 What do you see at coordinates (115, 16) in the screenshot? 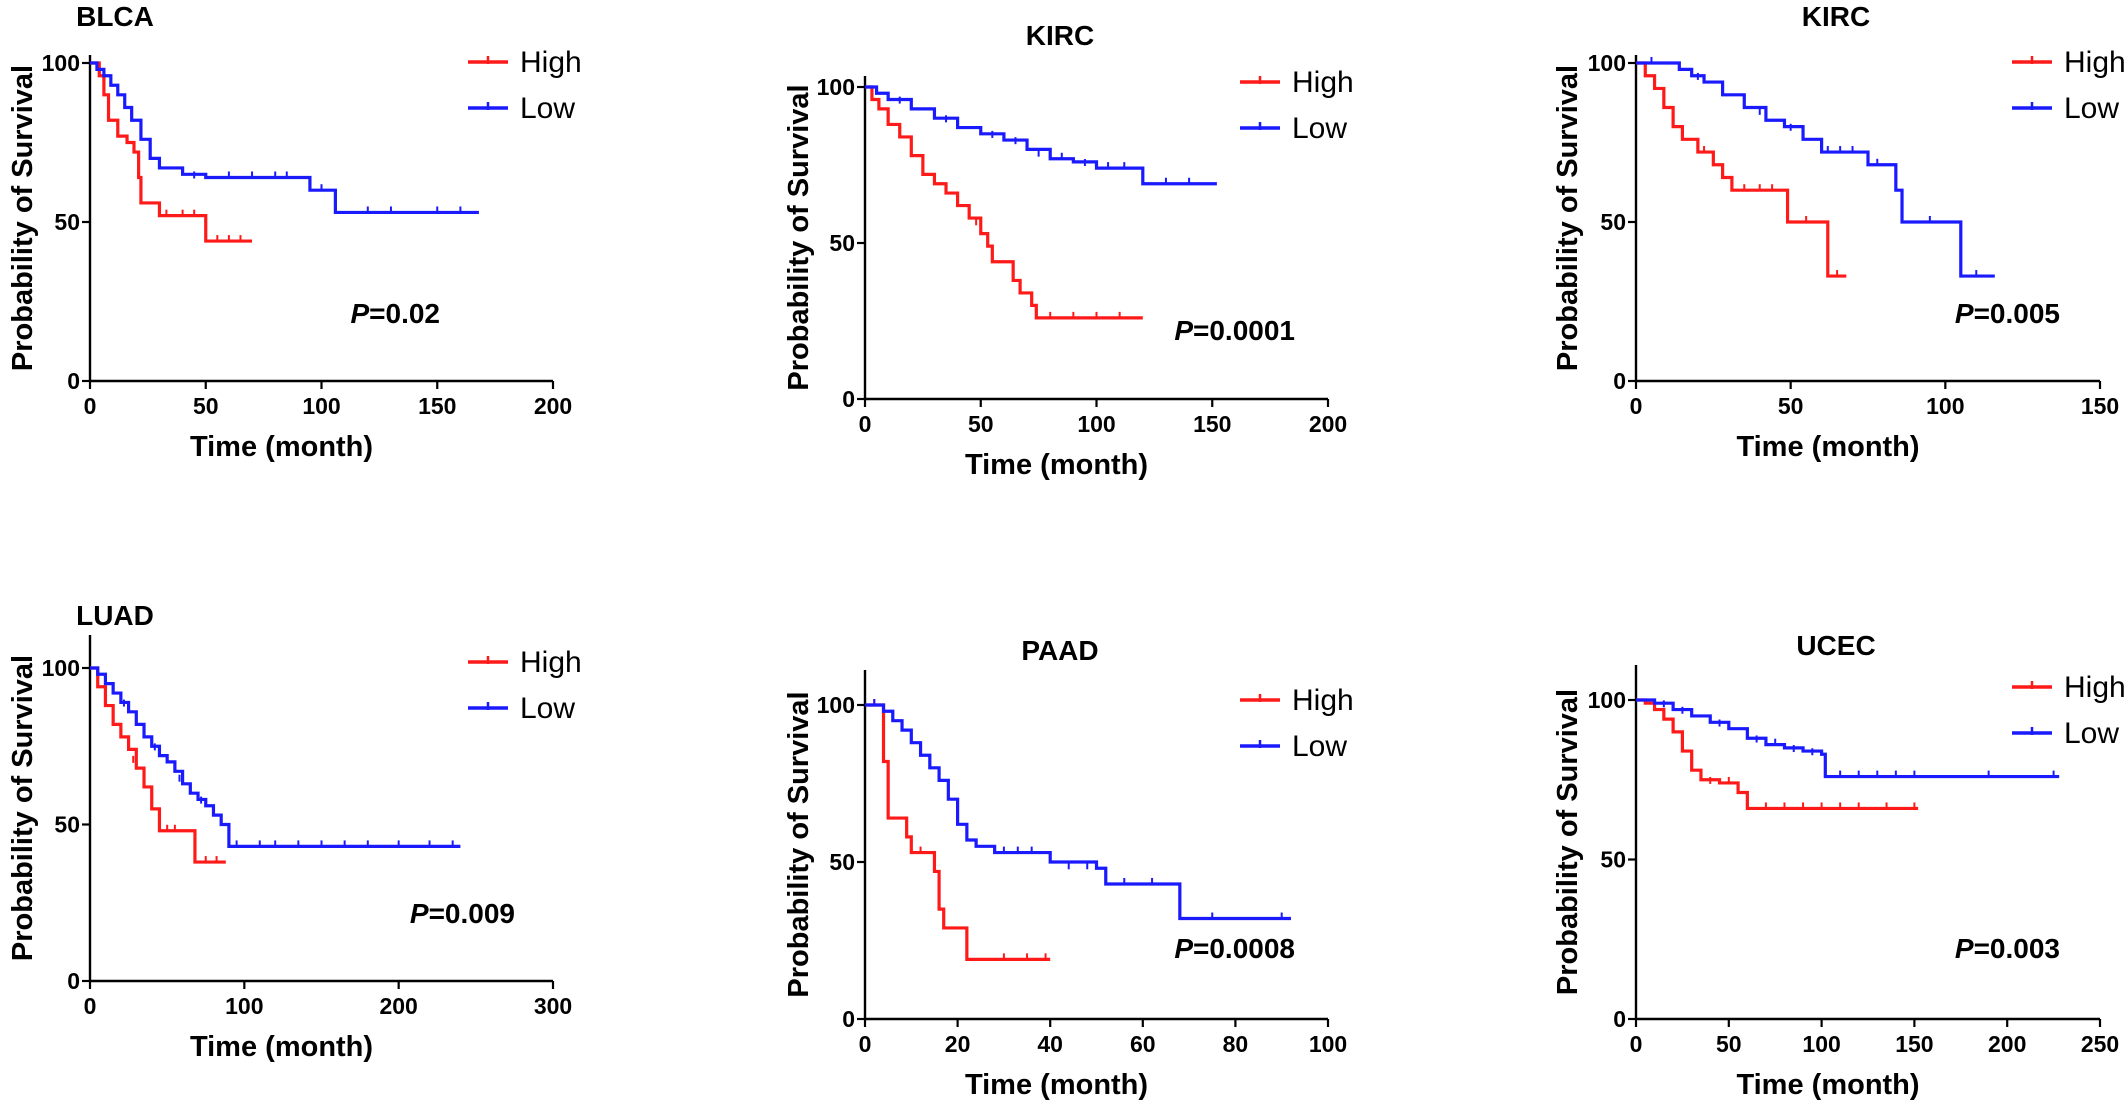
I see `chart-title: BLCA` at bounding box center [115, 16].